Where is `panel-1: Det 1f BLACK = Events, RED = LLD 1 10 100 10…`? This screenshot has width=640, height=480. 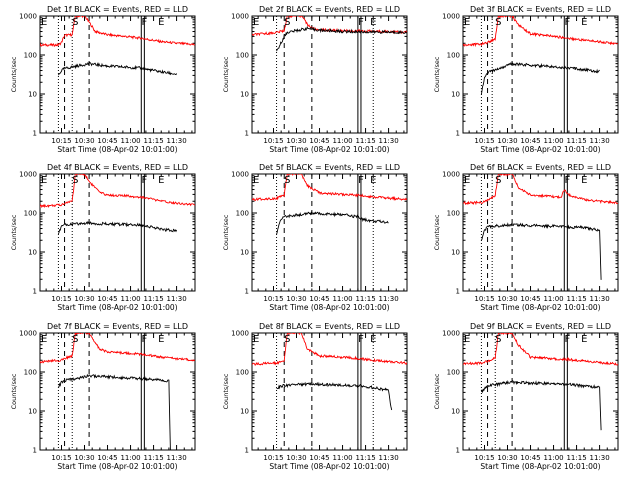
panel-1: Det 1f BLACK = Events, RED = LLD 1 10 100 10… is located at coordinates (103, 79).